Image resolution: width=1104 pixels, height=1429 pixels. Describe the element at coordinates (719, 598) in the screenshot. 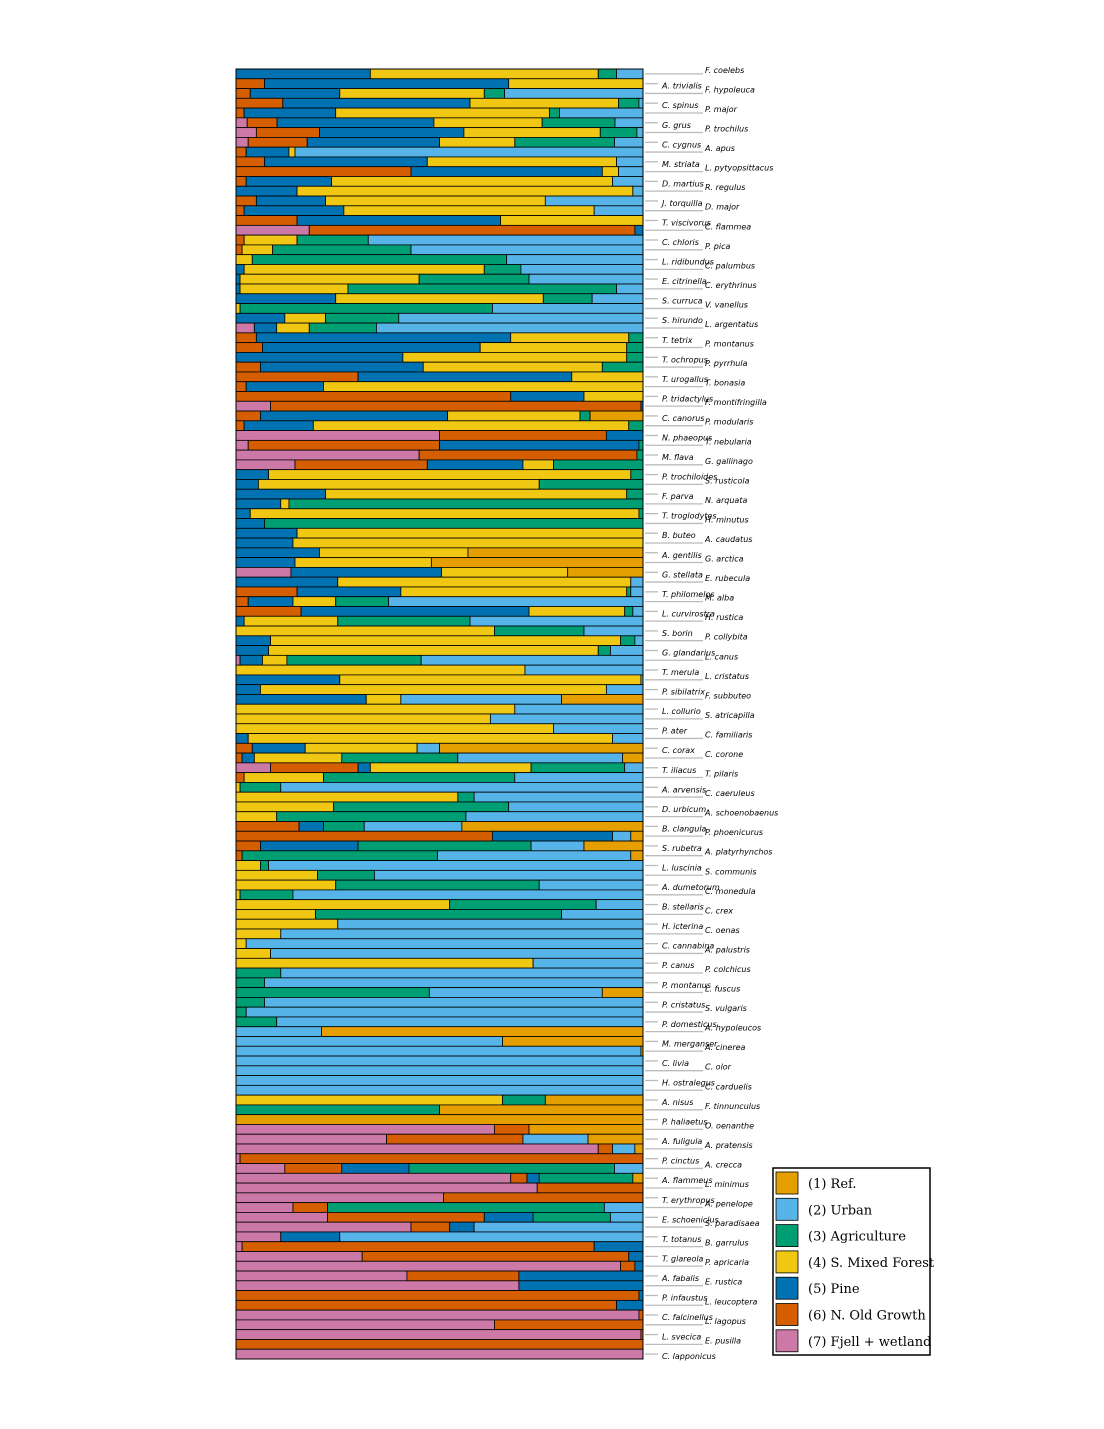

I see `species-label: M. alba` at that location.